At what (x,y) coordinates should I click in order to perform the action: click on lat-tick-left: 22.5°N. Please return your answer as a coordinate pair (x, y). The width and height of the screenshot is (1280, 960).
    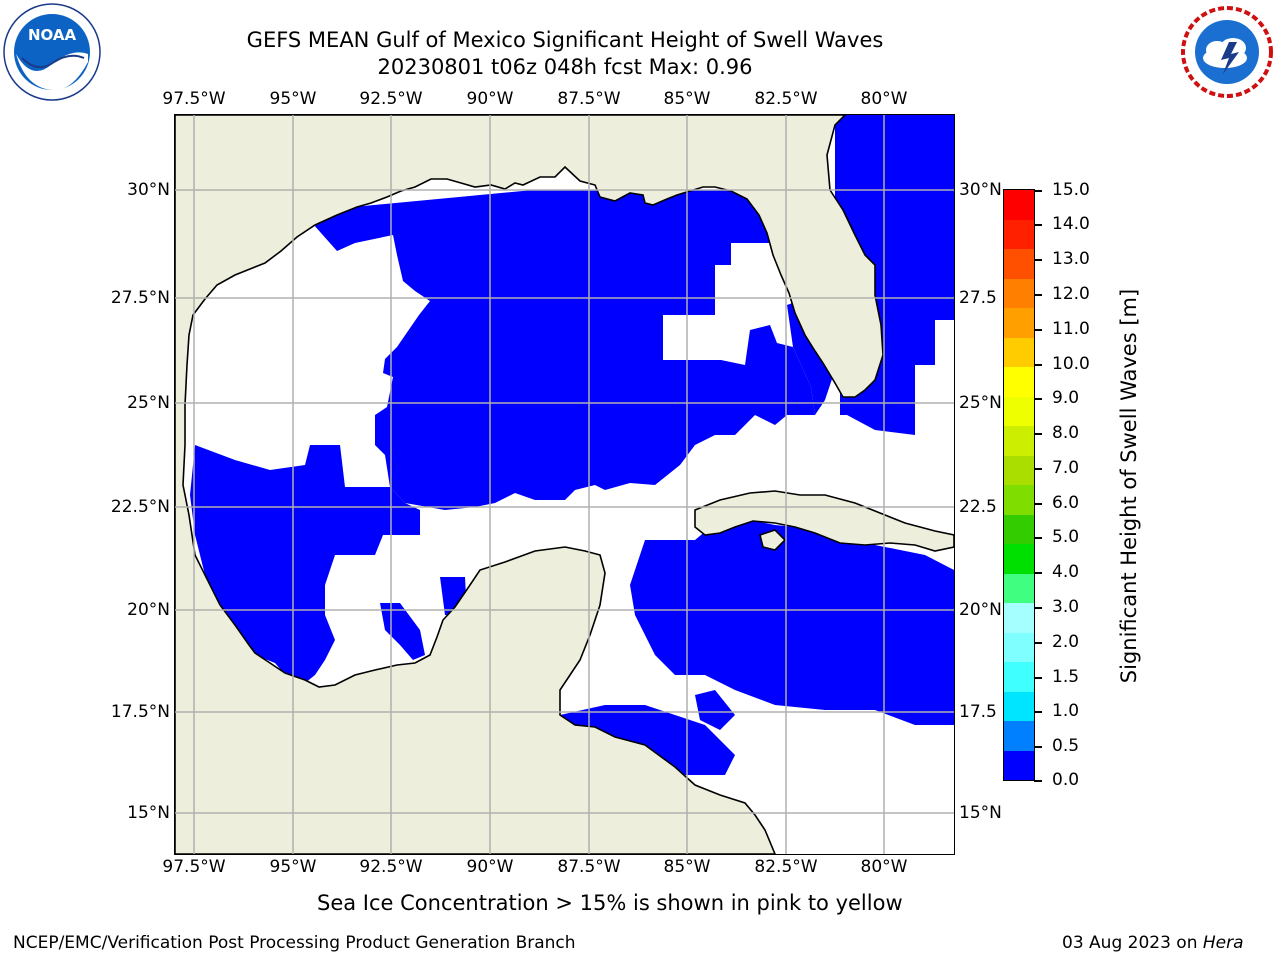
    Looking at the image, I should click on (140, 507).